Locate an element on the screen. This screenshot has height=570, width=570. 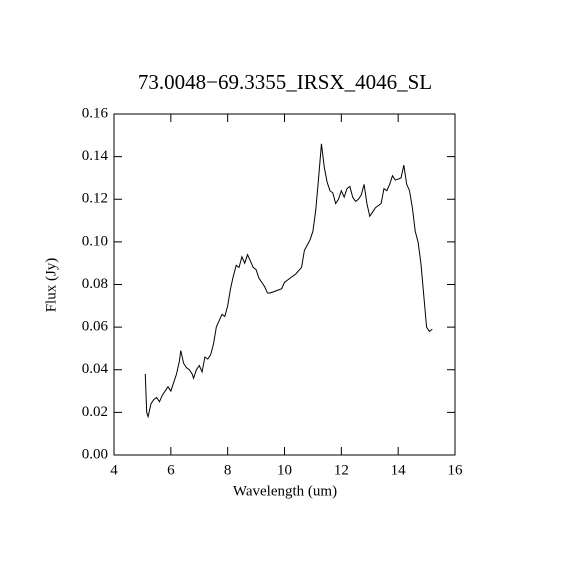
y-tick-label: 0.00 is located at coordinates (95, 454).